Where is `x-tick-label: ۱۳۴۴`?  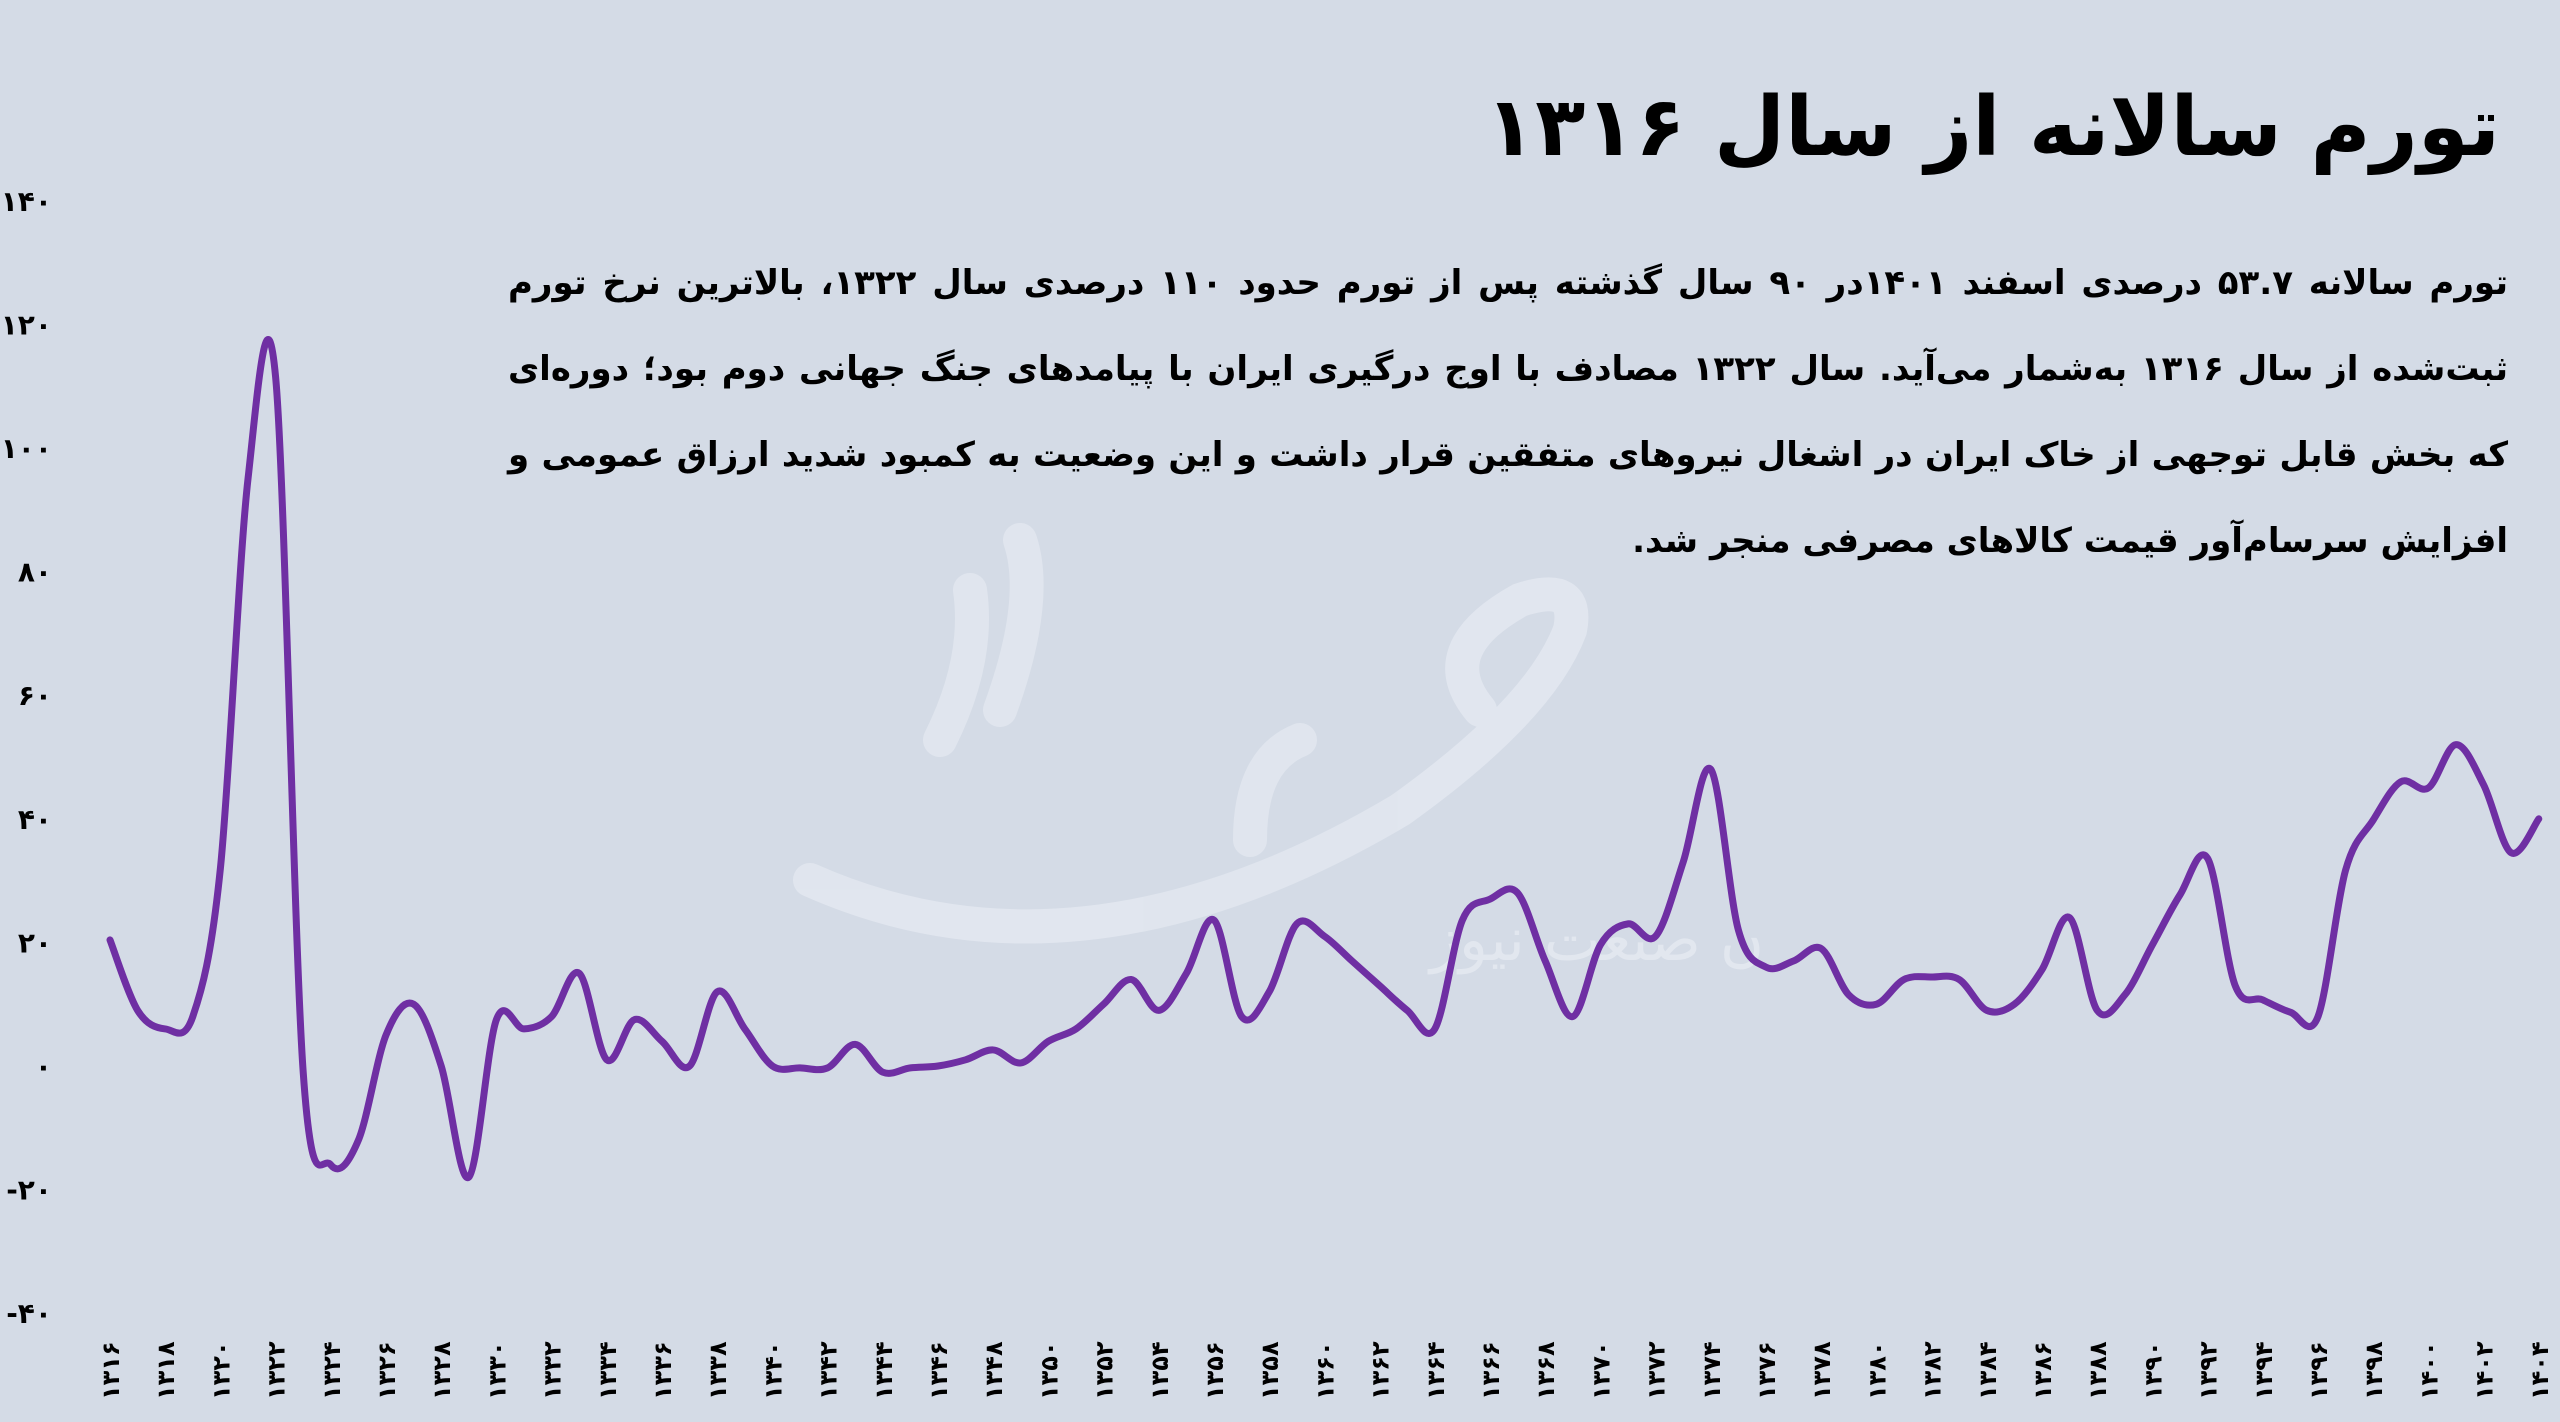 x-tick-label: ۱۳۴۴ is located at coordinates (884, 1370).